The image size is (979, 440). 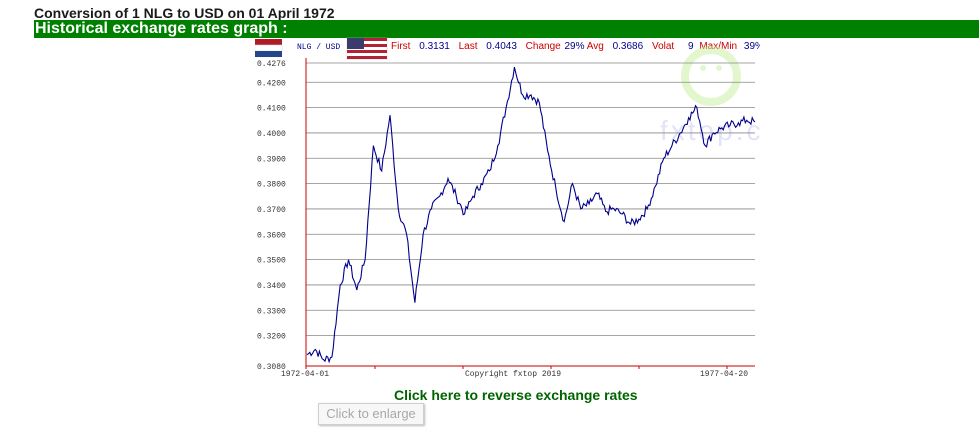 I want to click on y-tick-label: 0.3800, so click(x=271, y=185).